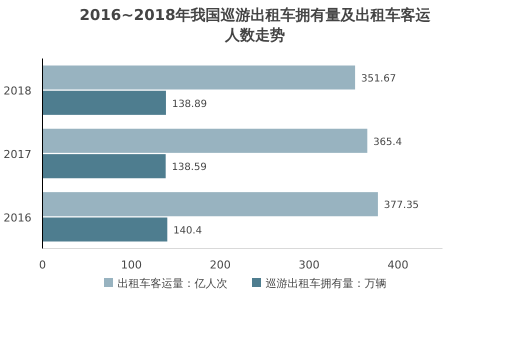 This screenshot has height=341, width=509. What do you see at coordinates (378, 79) in the screenshot?
I see `data-label: 351.67` at bounding box center [378, 79].